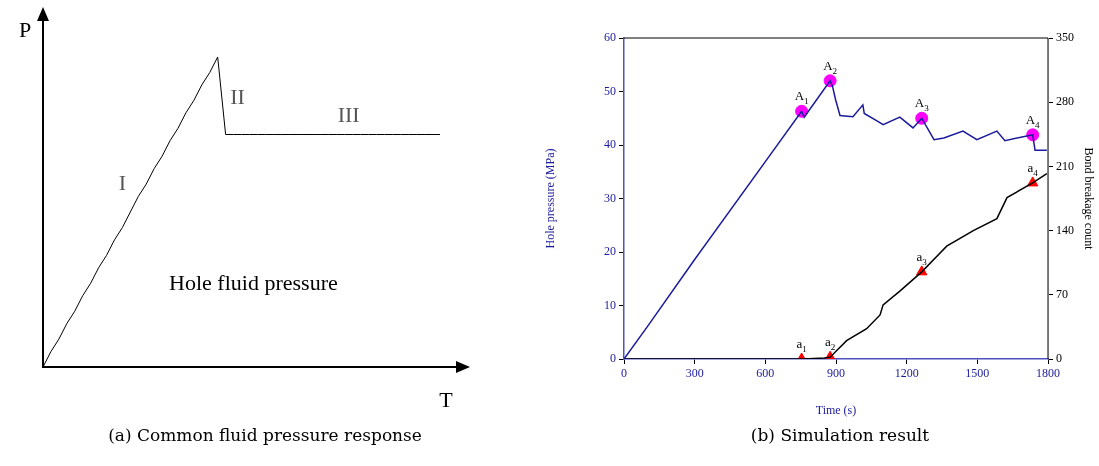  What do you see at coordinates (836, 373) in the screenshot?
I see `x-tick-label: 900` at bounding box center [836, 373].